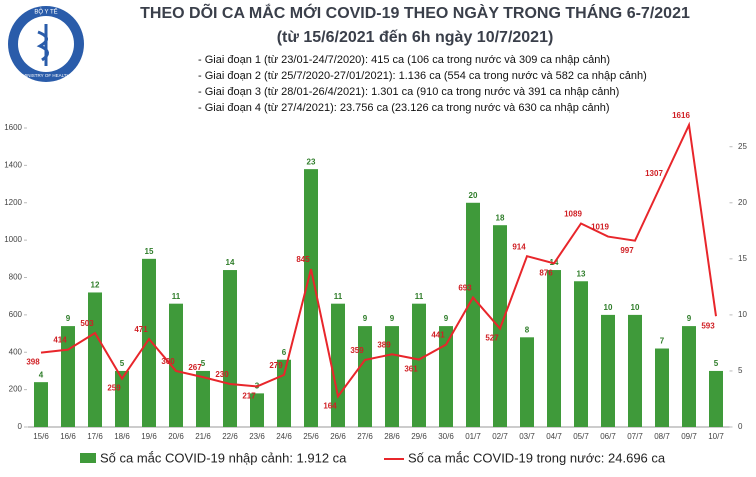  Describe the element at coordinates (46, 75) in the screenshot. I see `logo-bottom: MINISTRY OF HEALTH` at that location.